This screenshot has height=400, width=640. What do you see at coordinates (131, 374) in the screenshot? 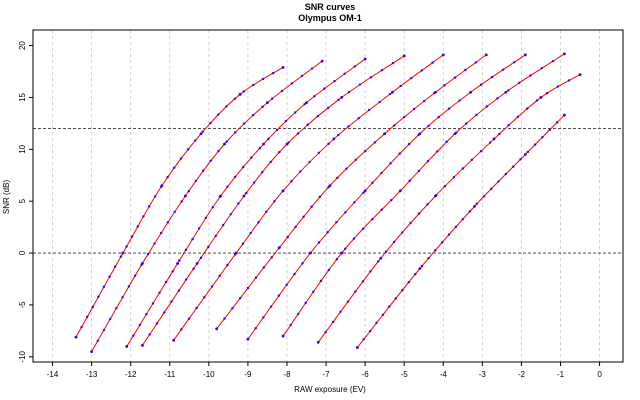
I see `x-tick-label: -12` at bounding box center [131, 374].